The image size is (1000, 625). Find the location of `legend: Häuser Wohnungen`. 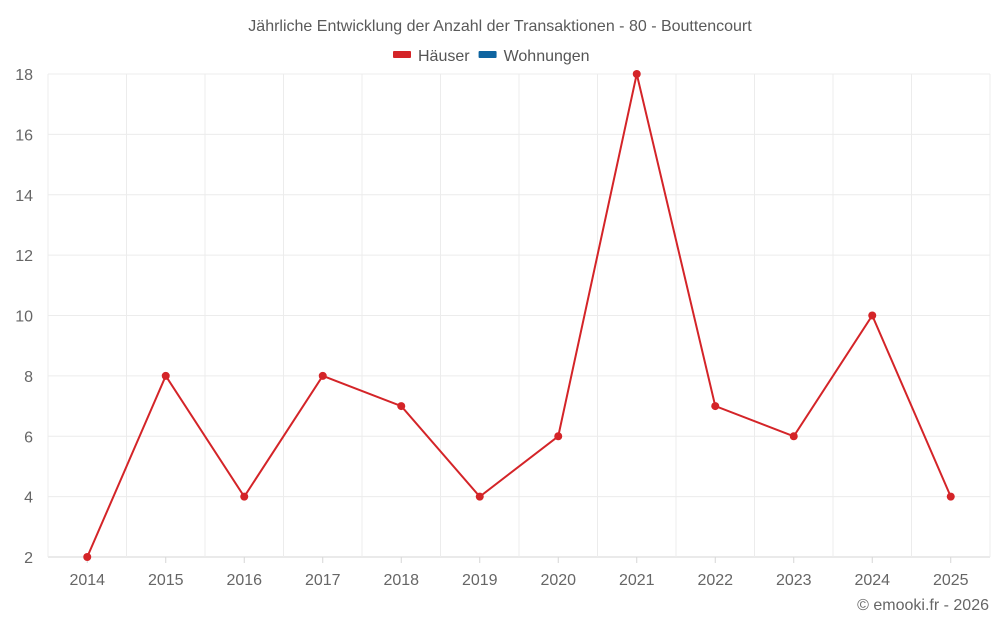

legend: Häuser Wohnungen is located at coordinates (491, 56).